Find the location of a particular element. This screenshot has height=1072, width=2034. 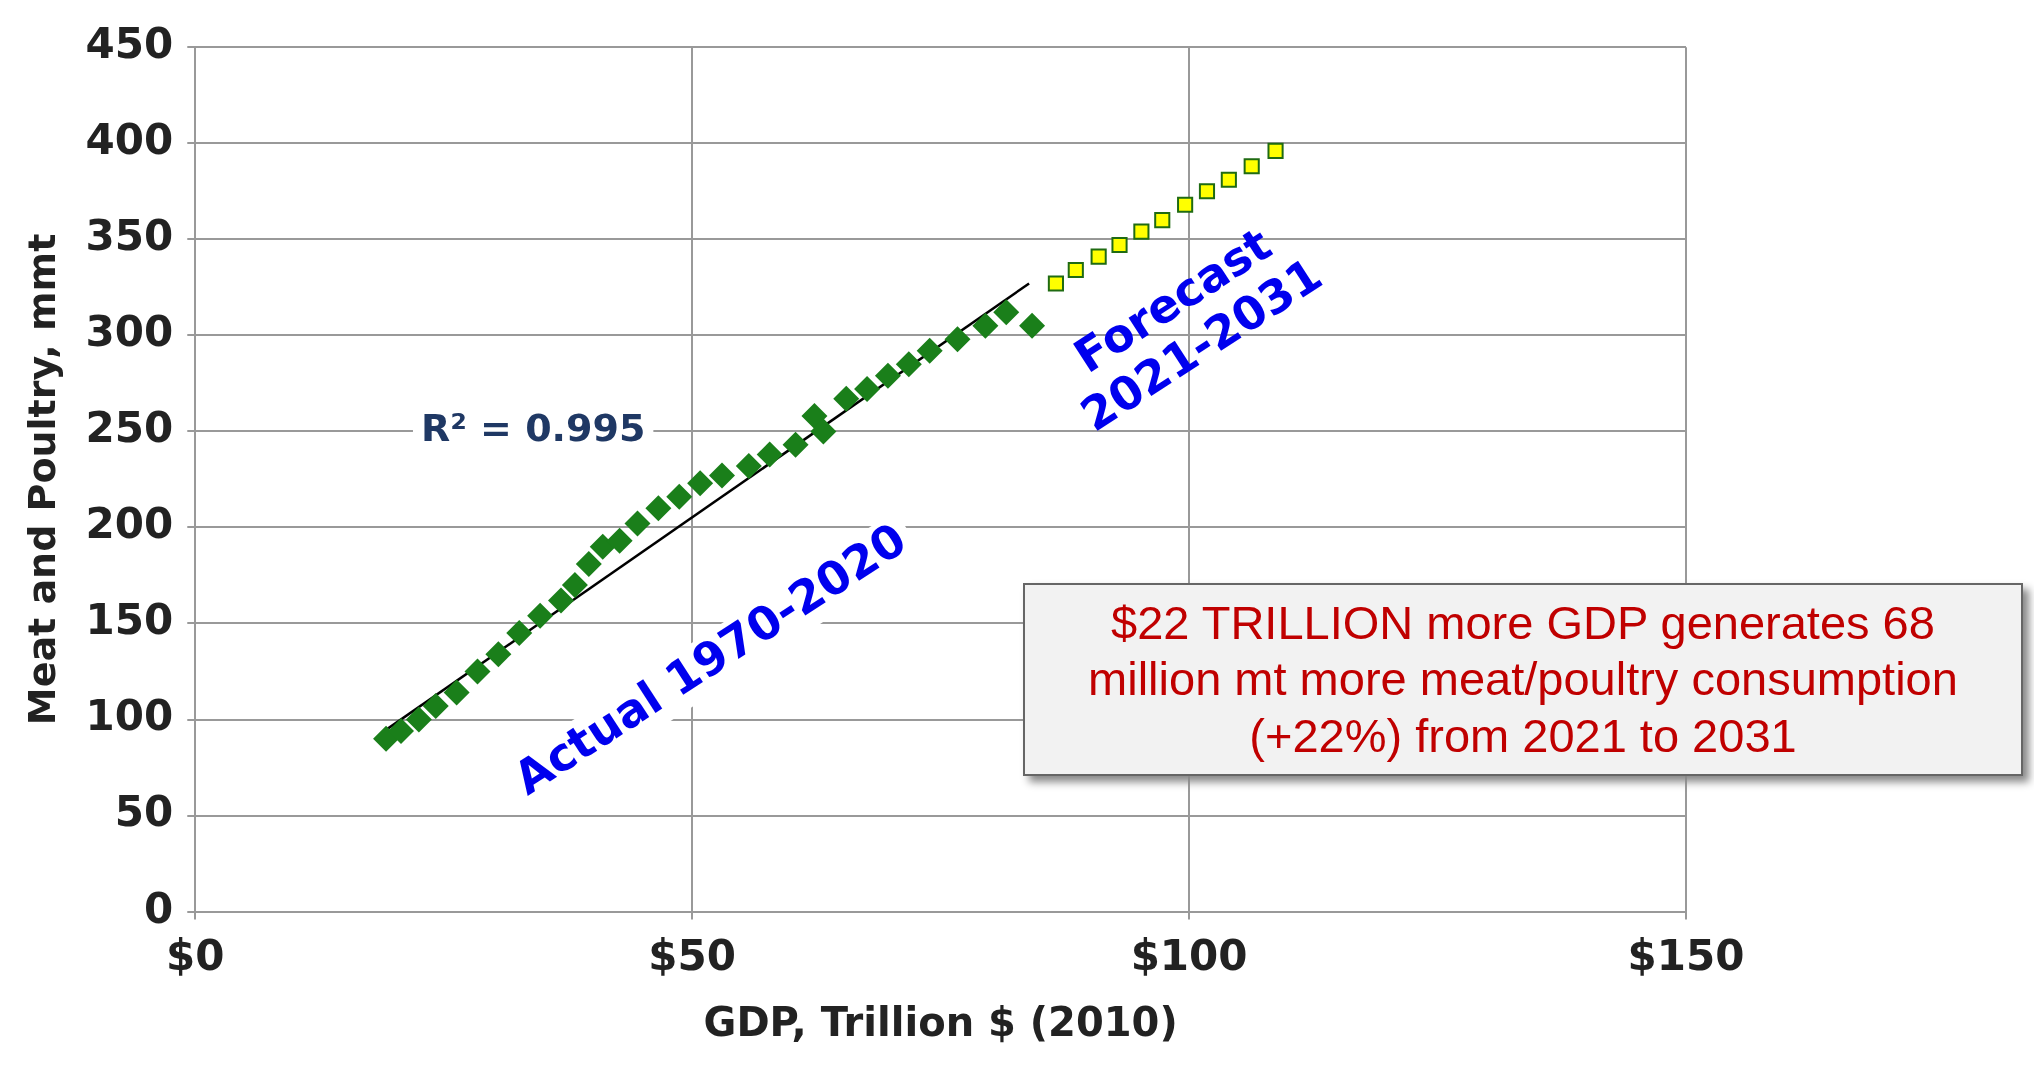

y-tick-label: 250 is located at coordinates (129, 428).